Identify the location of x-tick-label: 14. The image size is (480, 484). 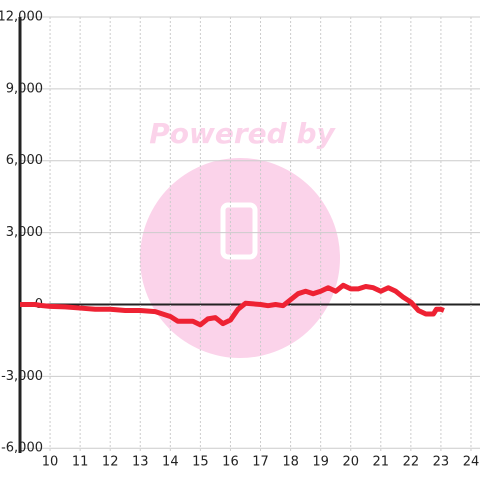
(170, 462).